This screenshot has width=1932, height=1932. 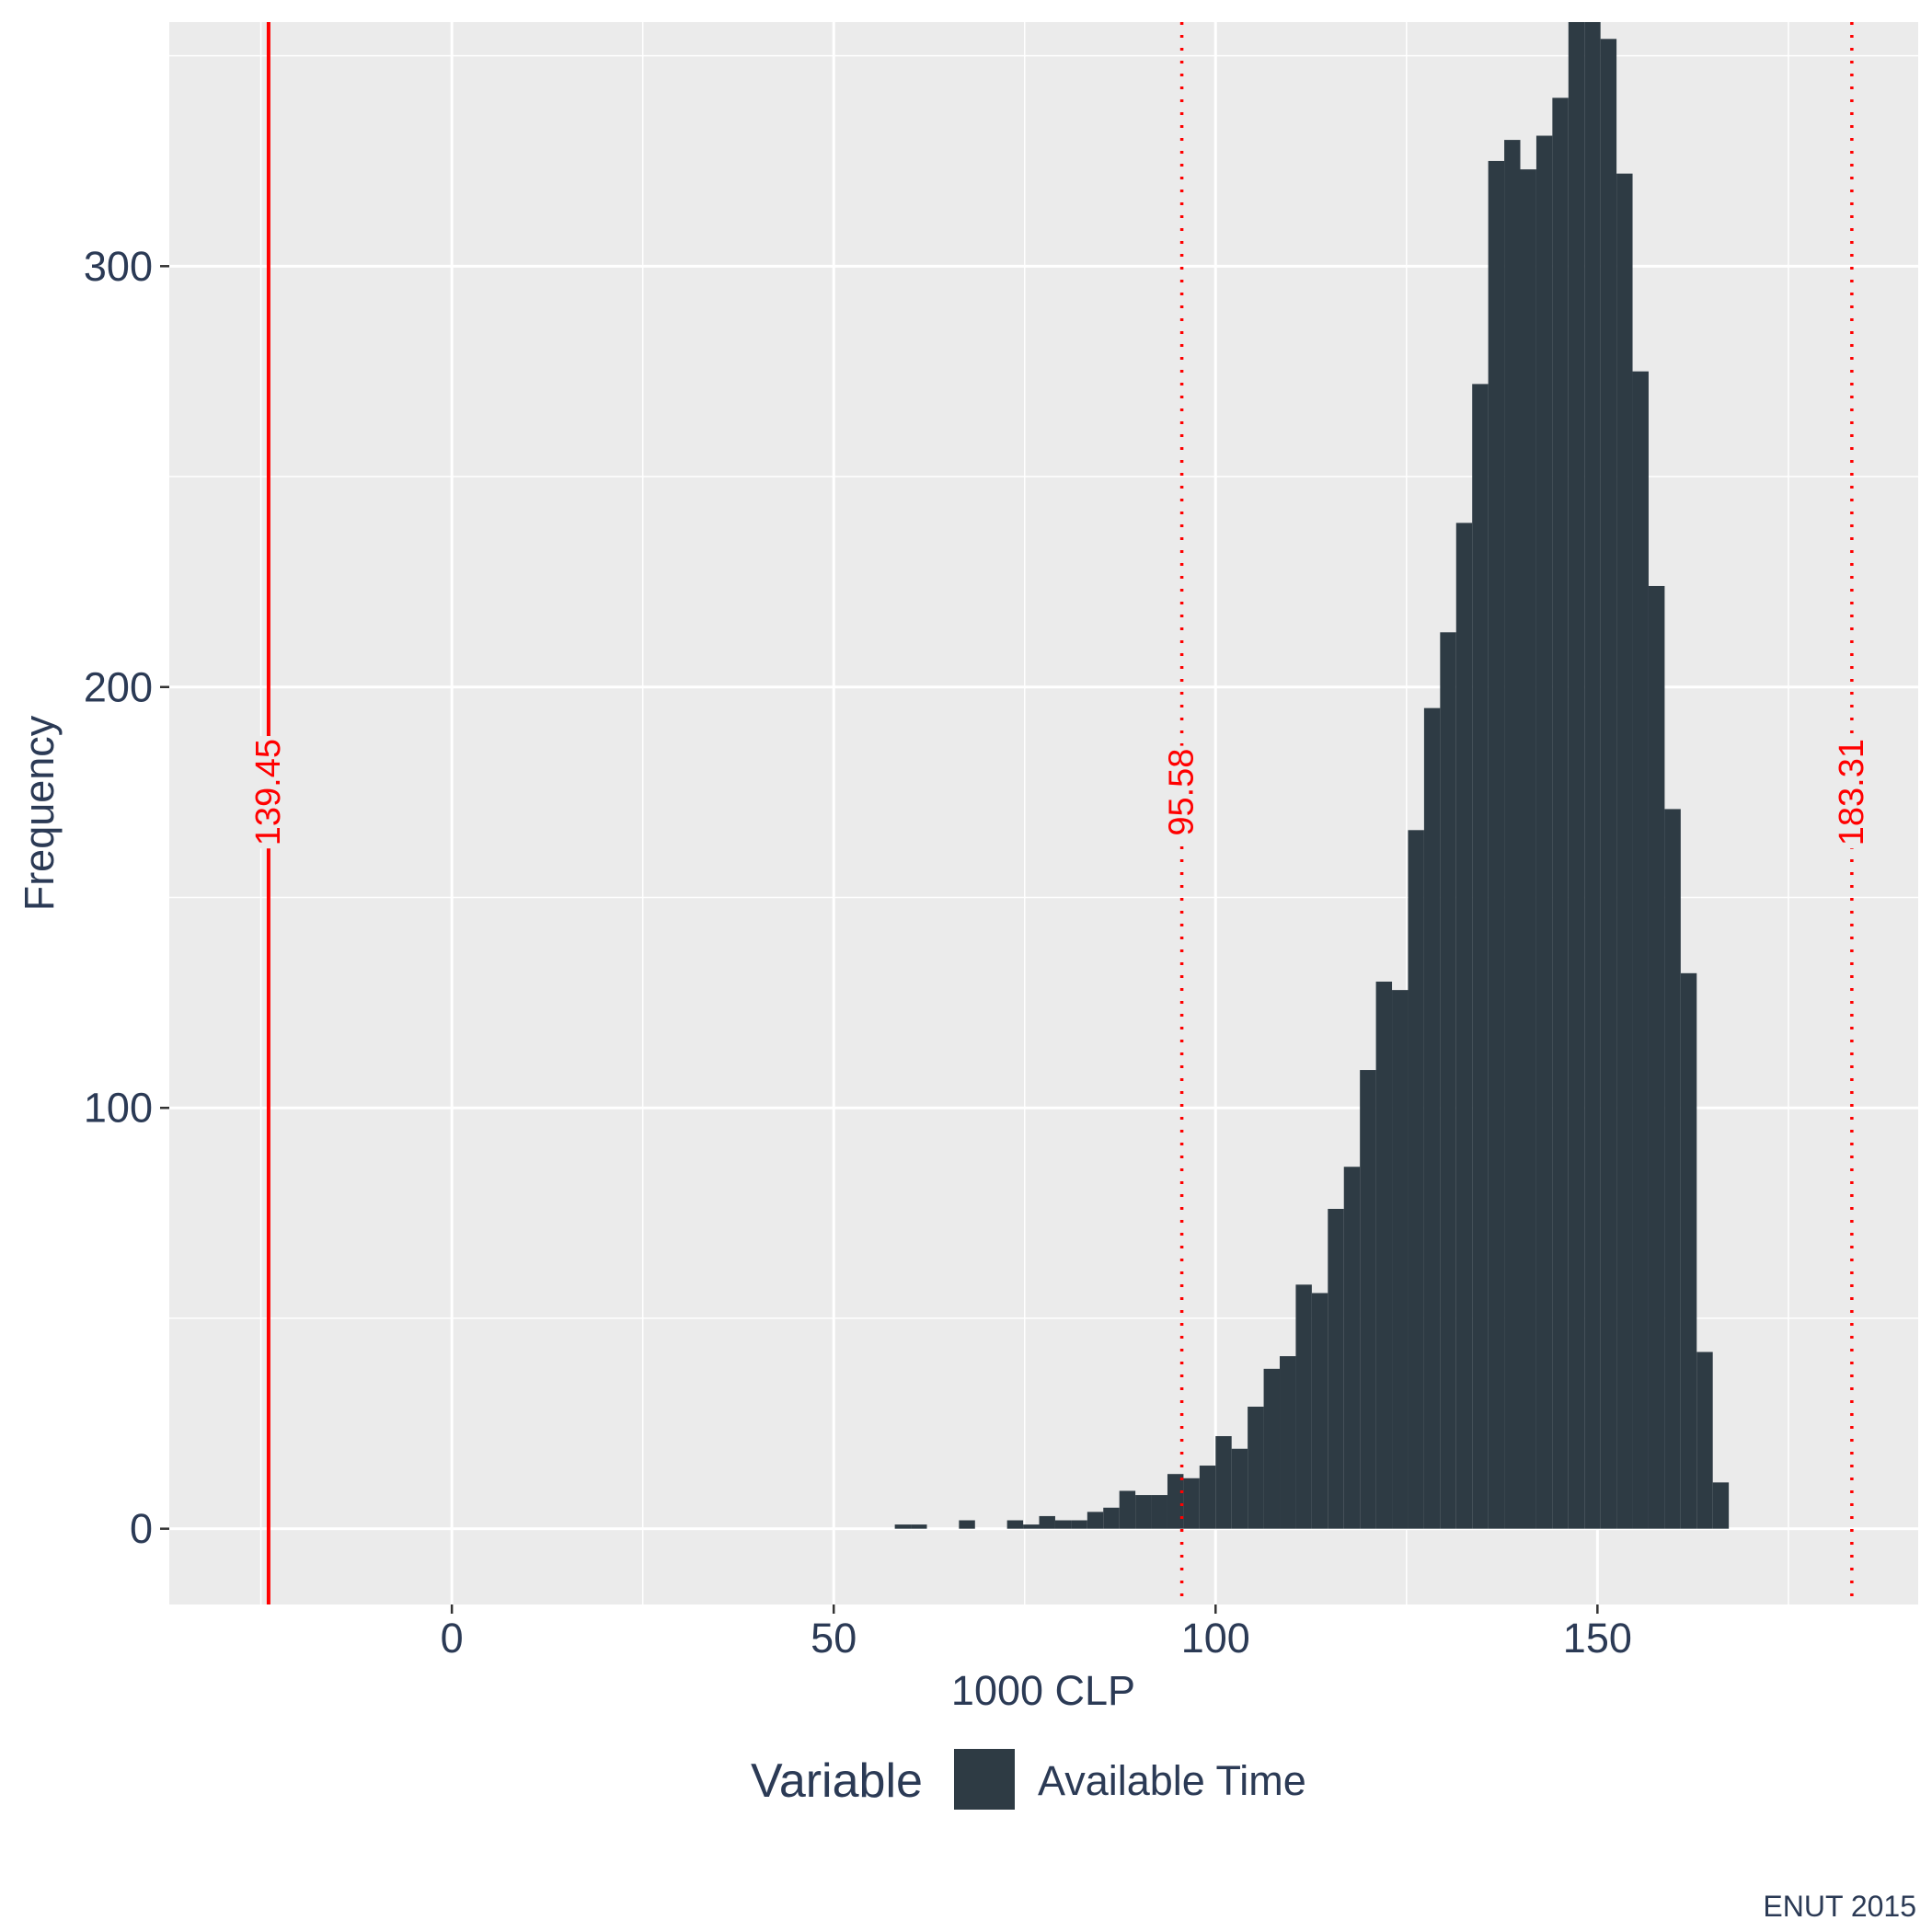 I want to click on y-tick-label: 200, so click(x=118, y=686).